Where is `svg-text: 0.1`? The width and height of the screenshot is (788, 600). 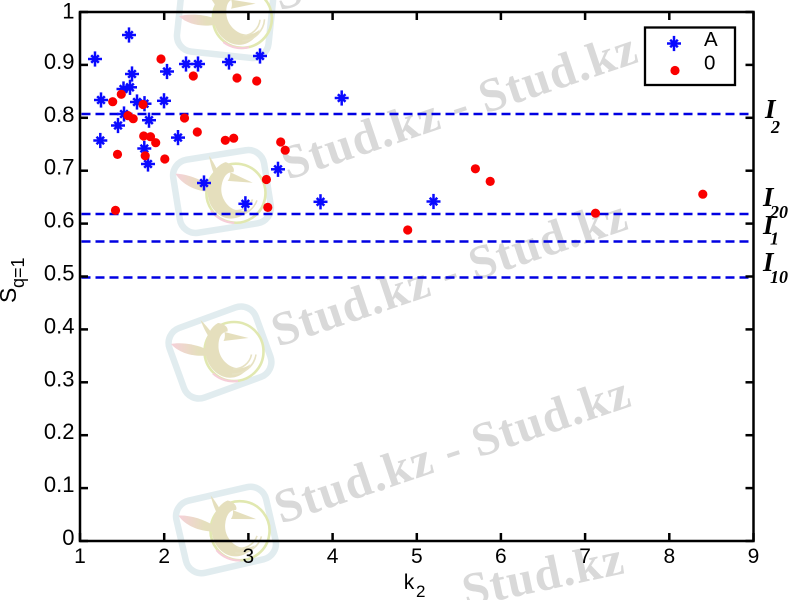 svg-text: 0.1 is located at coordinates (59, 484).